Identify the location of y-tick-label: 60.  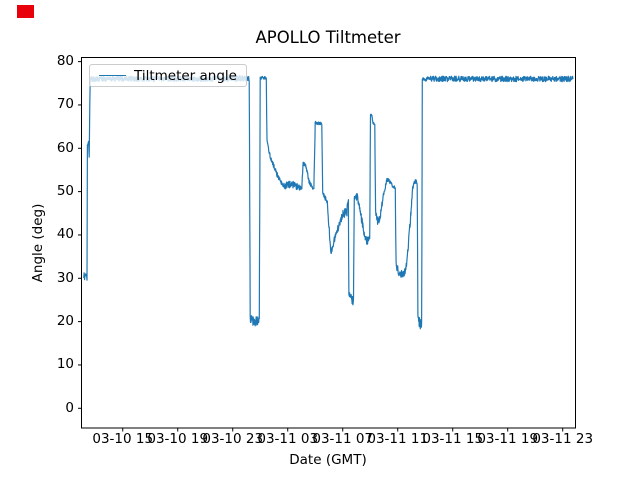
(65, 147).